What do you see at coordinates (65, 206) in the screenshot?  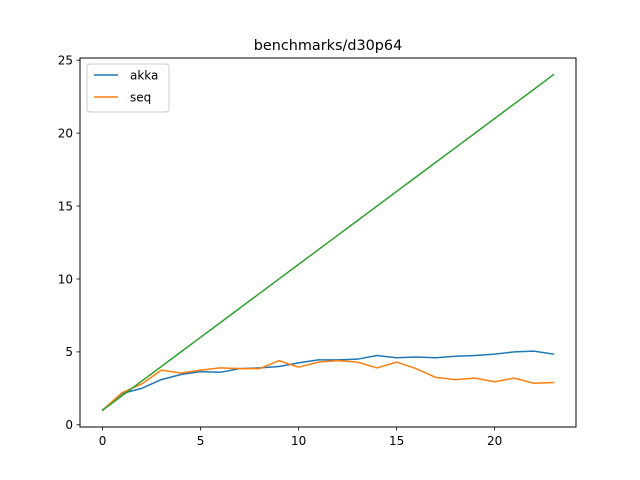 I see `y-tick-label: 15` at bounding box center [65, 206].